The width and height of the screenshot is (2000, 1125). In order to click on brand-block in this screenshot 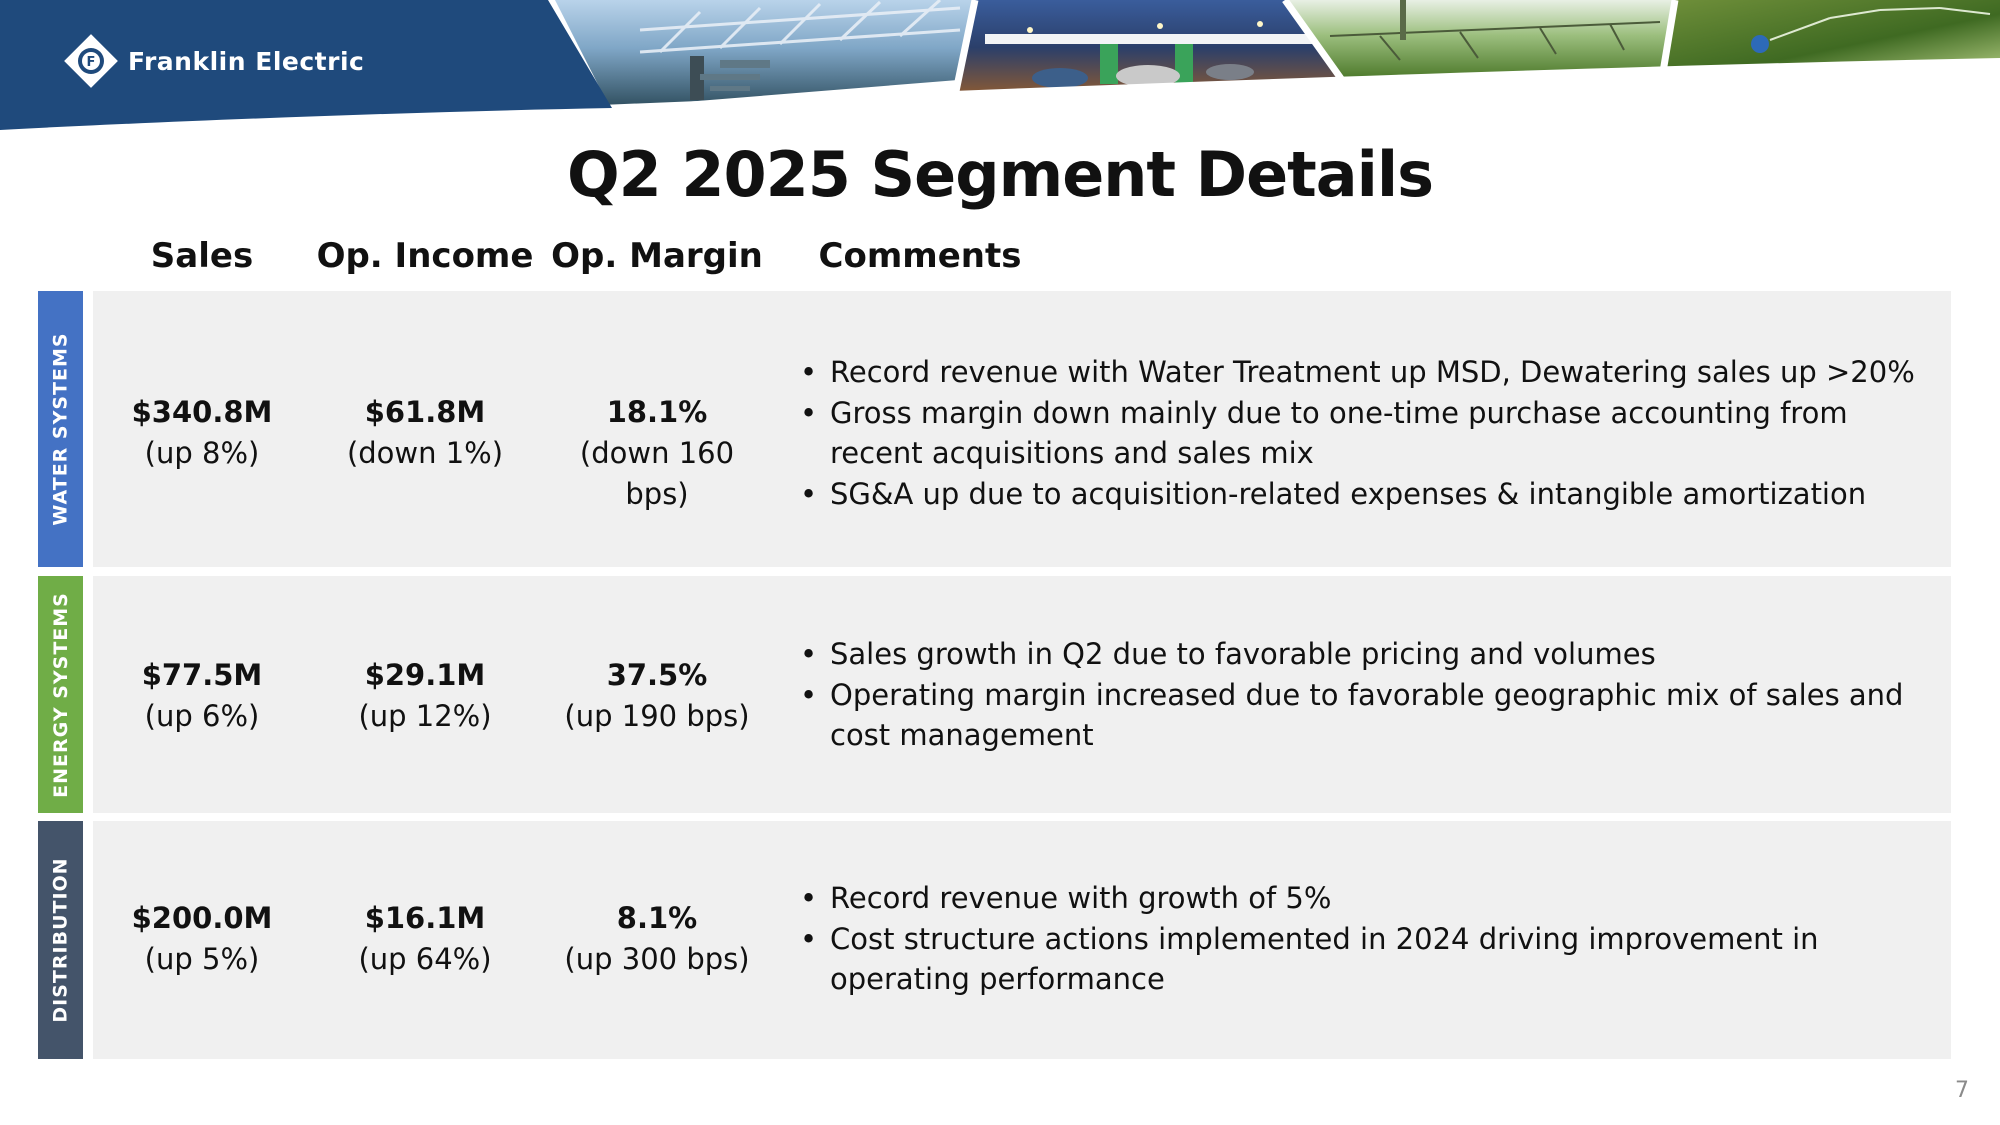, I will do `click(306, 65)`.